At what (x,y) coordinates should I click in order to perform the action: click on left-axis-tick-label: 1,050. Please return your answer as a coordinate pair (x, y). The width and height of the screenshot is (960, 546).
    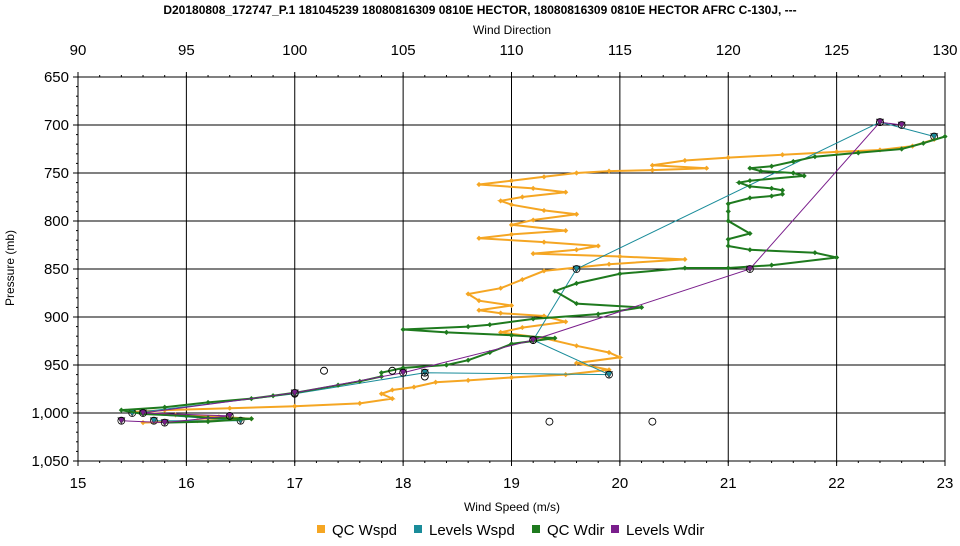
    Looking at the image, I should click on (50, 461).